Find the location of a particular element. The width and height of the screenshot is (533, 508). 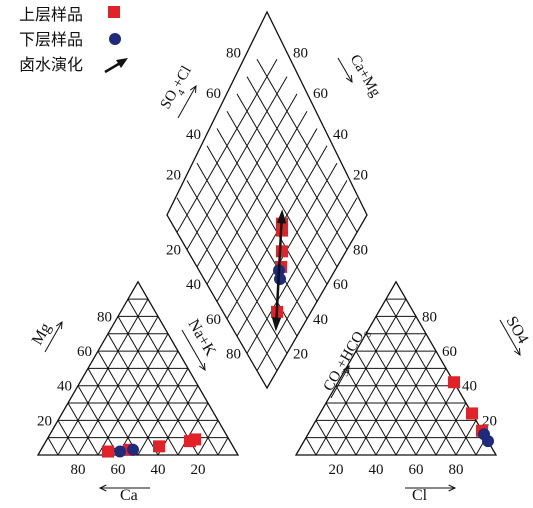

cation-bottom-tick: 40 is located at coordinates (158, 470).